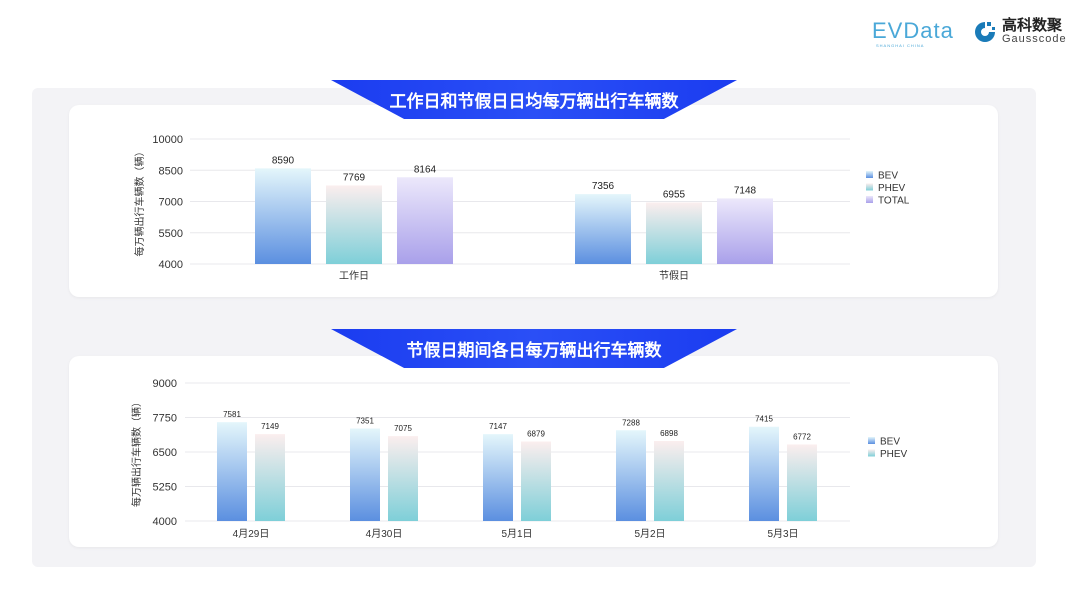 The image size is (1080, 608). Describe the element at coordinates (985, 31) in the screenshot. I see `gausscode-logo-icon` at that location.